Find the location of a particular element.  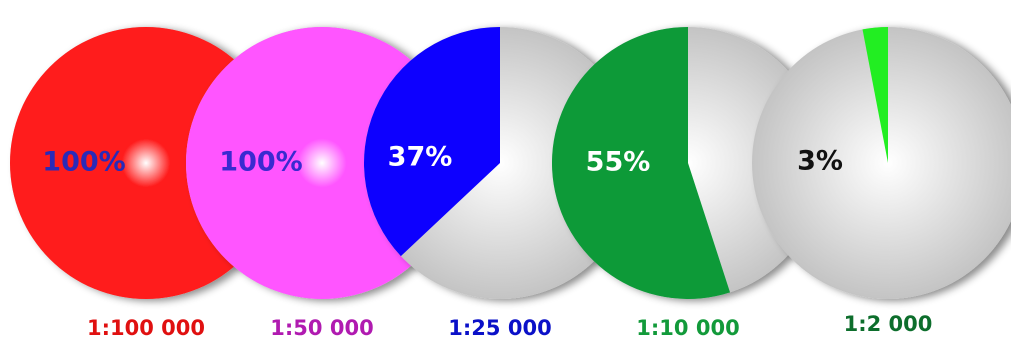

scale-label: 1:25 000 is located at coordinates (500, 328).